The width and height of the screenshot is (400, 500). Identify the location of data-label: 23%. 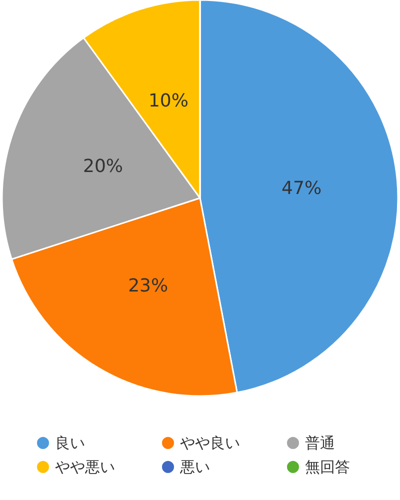
(148, 285).